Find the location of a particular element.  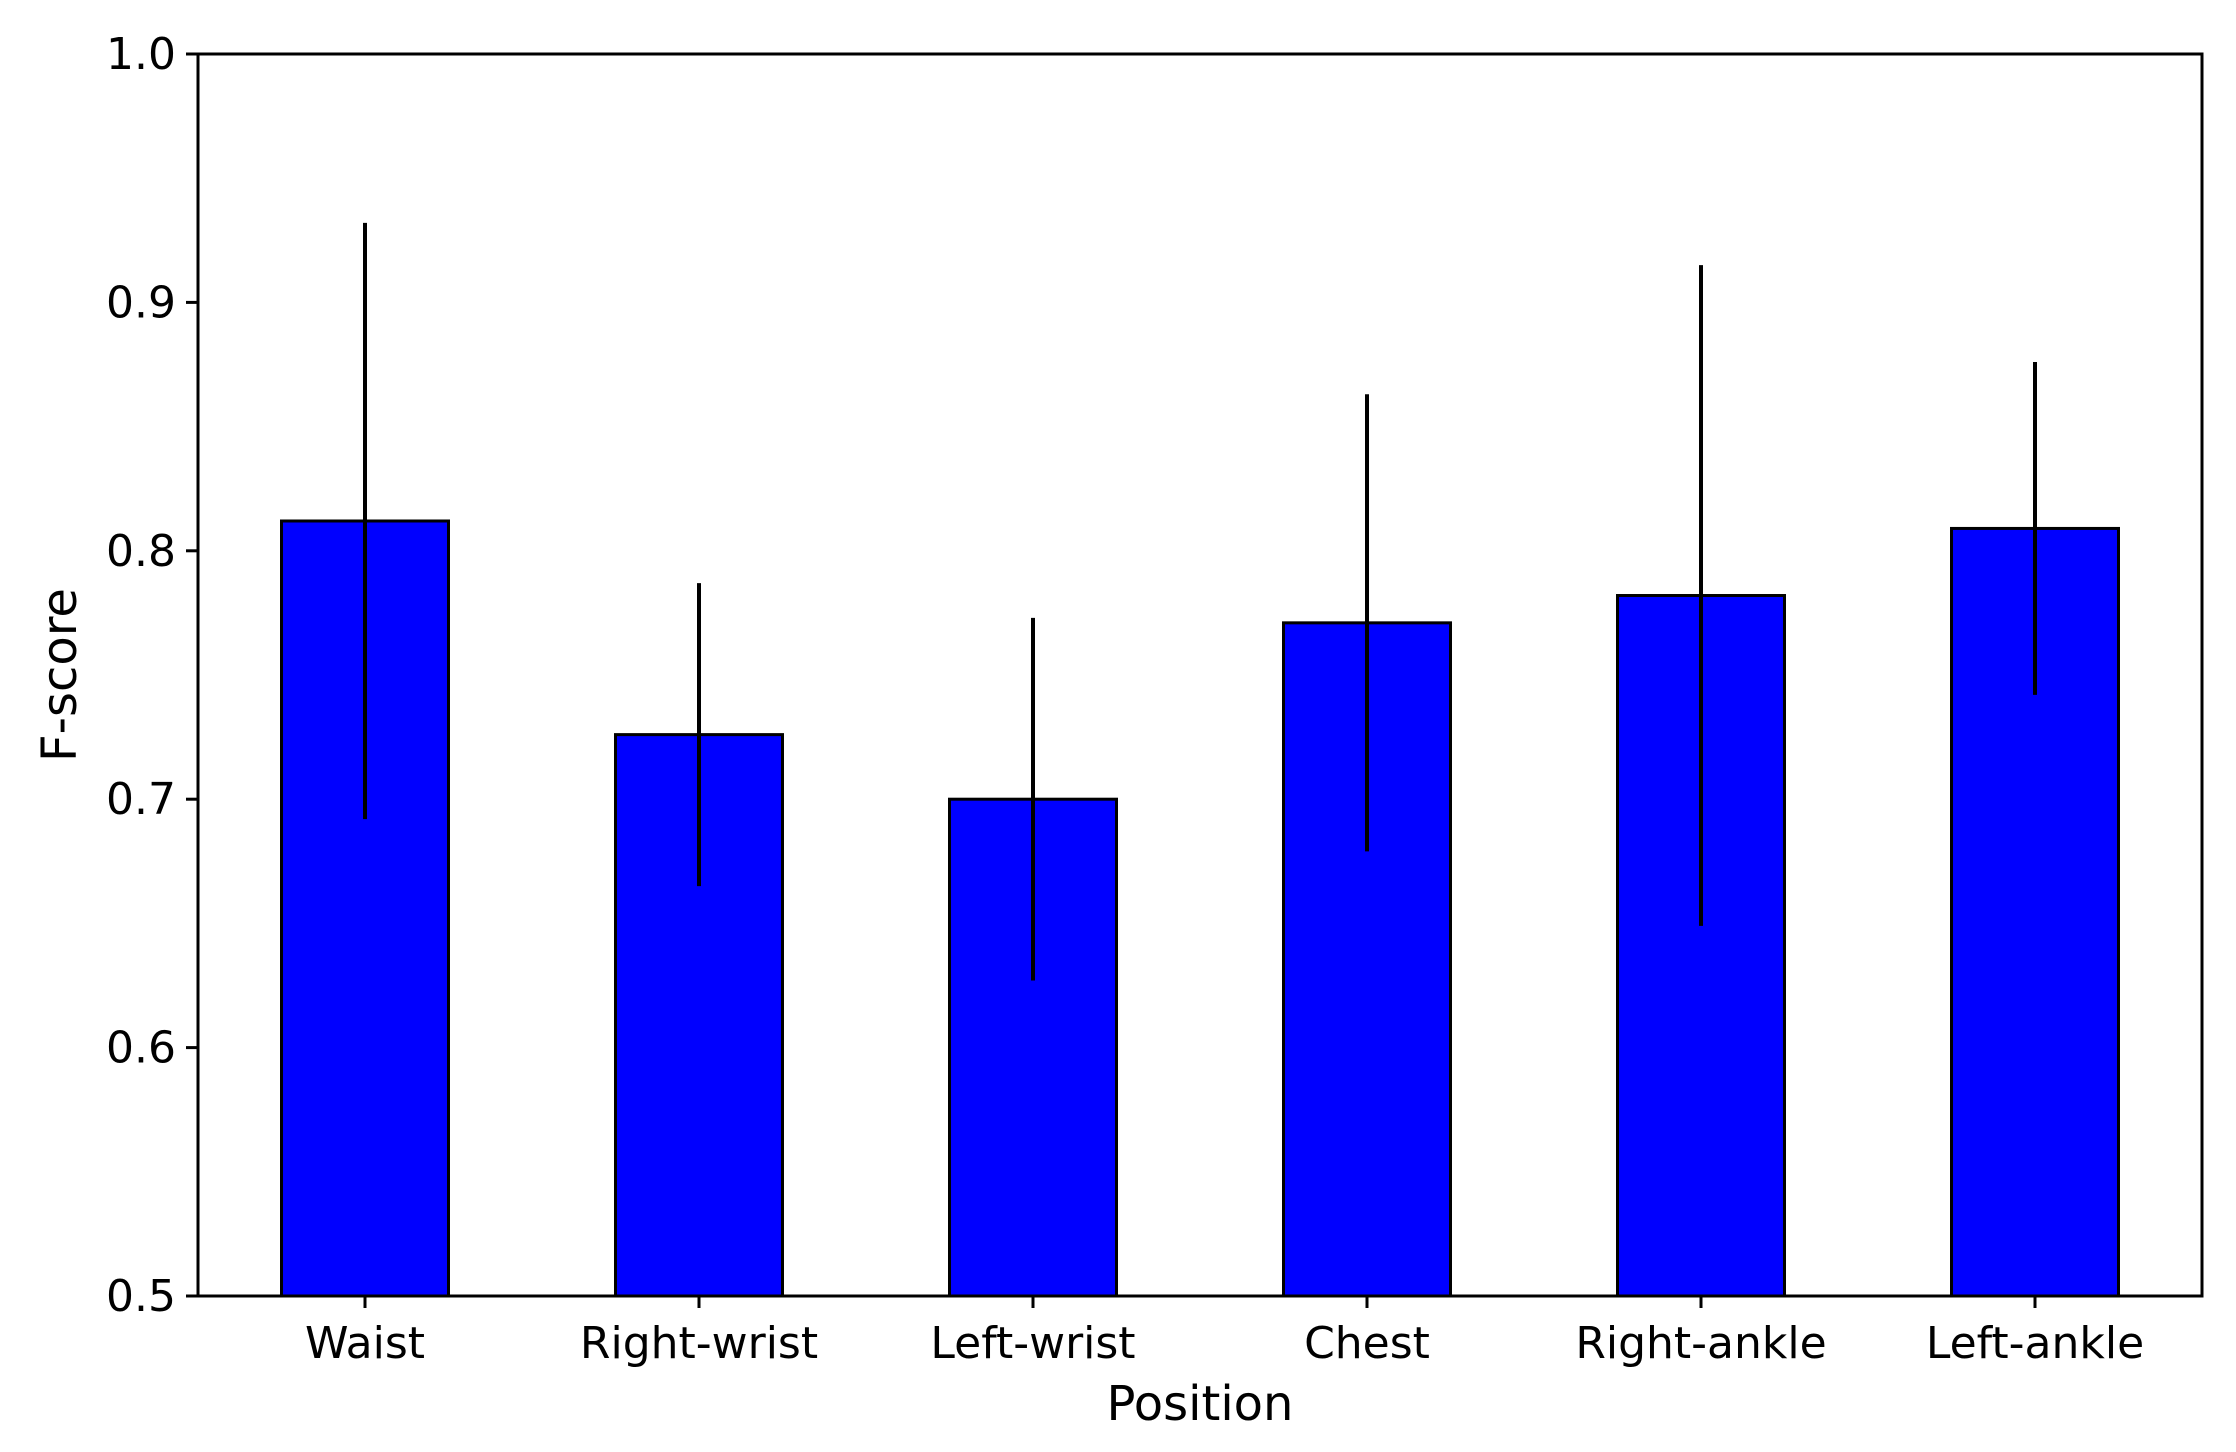

x-tick-label: Left-ankle is located at coordinates (2035, 1343).